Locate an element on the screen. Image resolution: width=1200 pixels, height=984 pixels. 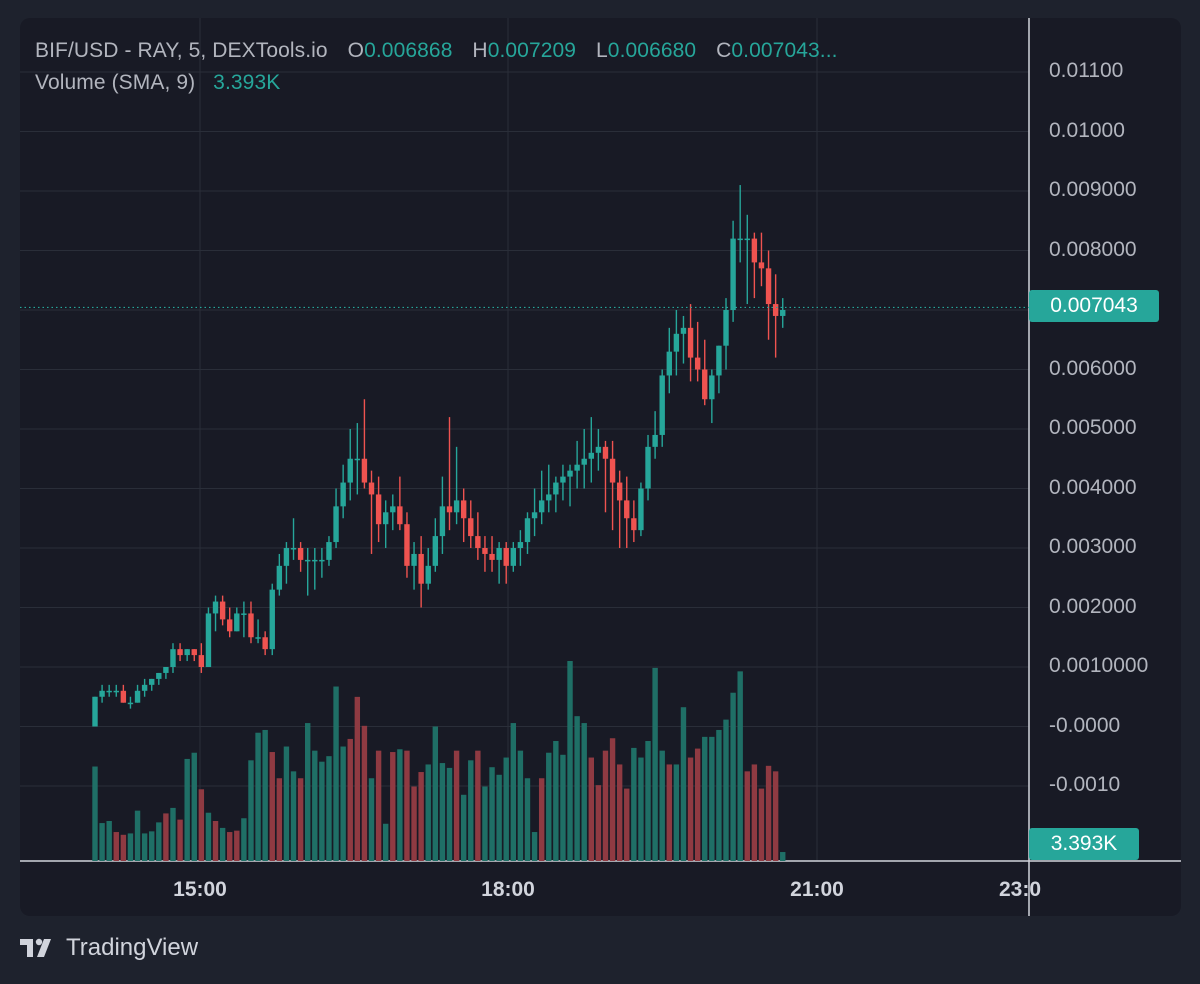
open-key: O is located at coordinates (356, 50).